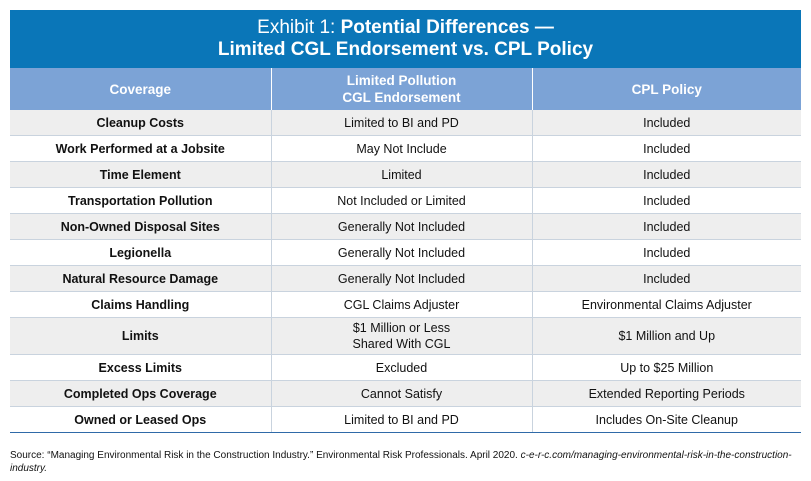 This screenshot has height=481, width=811. What do you see at coordinates (401, 80) in the screenshot?
I see `header-cgl-line-1: Limited Pollution` at bounding box center [401, 80].